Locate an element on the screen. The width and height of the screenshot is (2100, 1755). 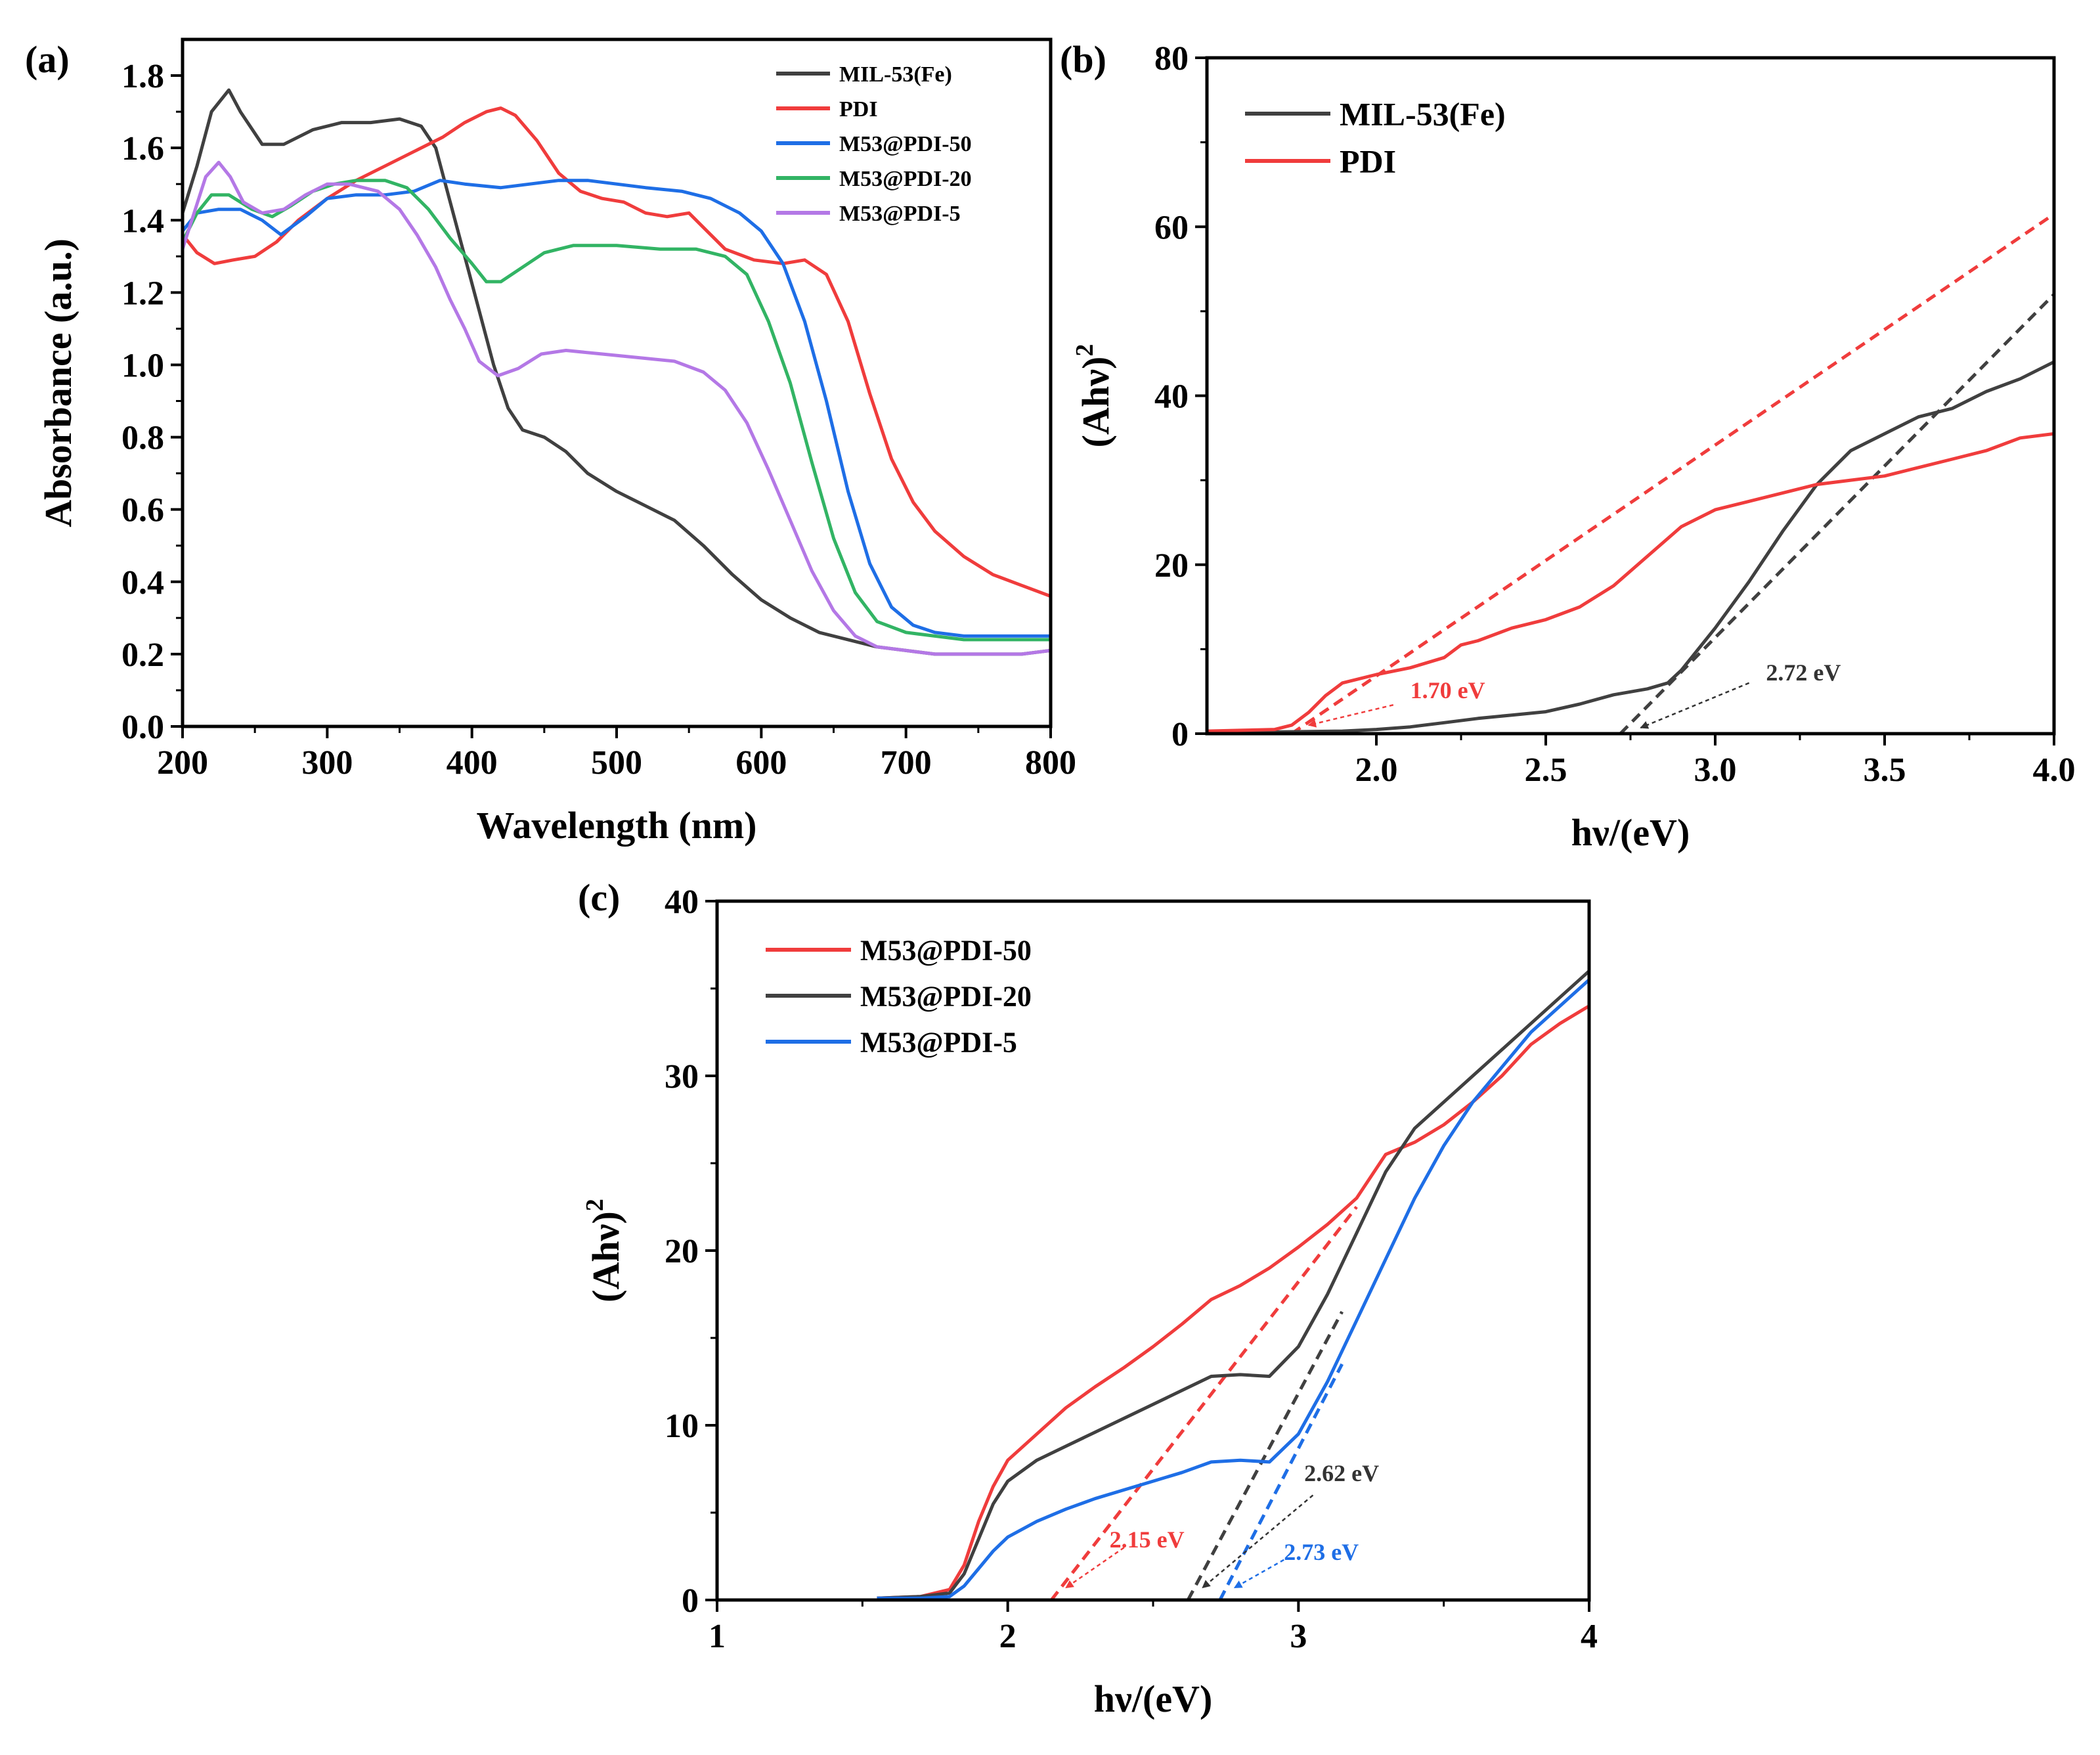
y-tick-label: 10 is located at coordinates (682, 1426).